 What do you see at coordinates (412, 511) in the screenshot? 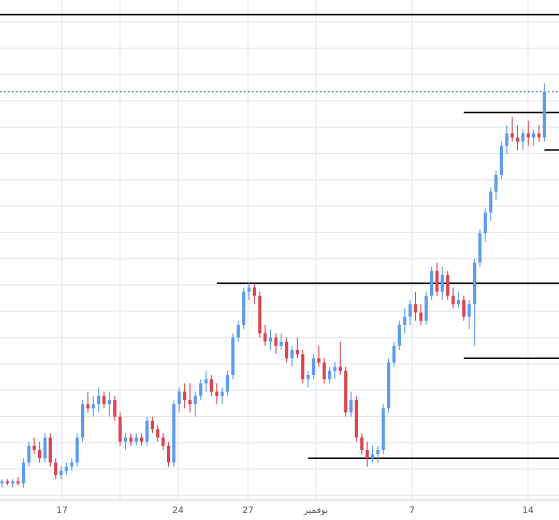
I see `x-tick-label: 7` at bounding box center [412, 511].